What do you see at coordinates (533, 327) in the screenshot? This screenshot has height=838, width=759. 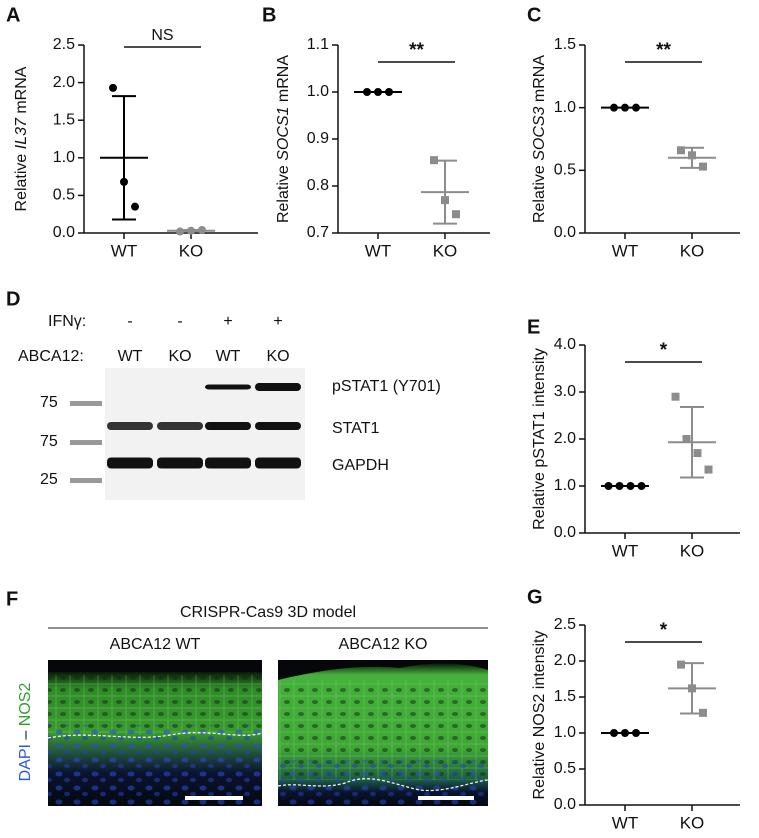 I see `panel-letter: E` at bounding box center [533, 327].